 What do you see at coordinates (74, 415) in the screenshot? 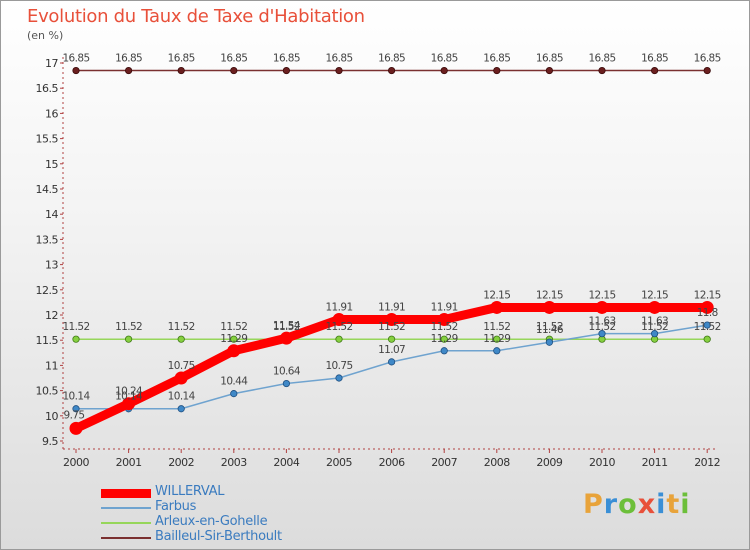
I see `data-label: 9.75` at bounding box center [74, 415].